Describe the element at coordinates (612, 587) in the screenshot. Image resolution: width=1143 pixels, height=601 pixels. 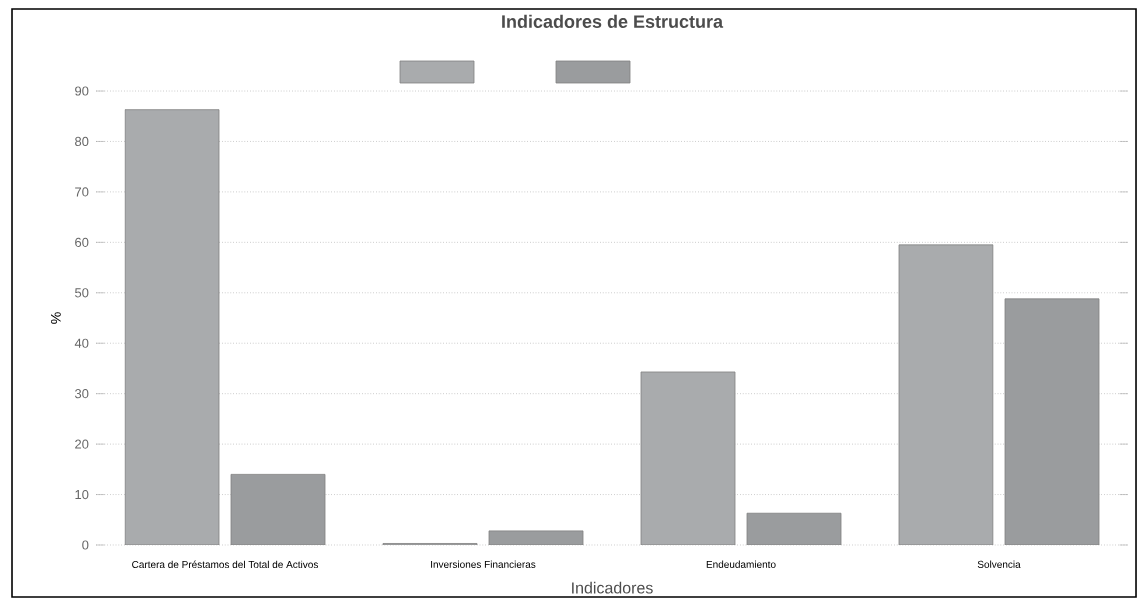
I see `x-axis-title: Indicadores` at that location.